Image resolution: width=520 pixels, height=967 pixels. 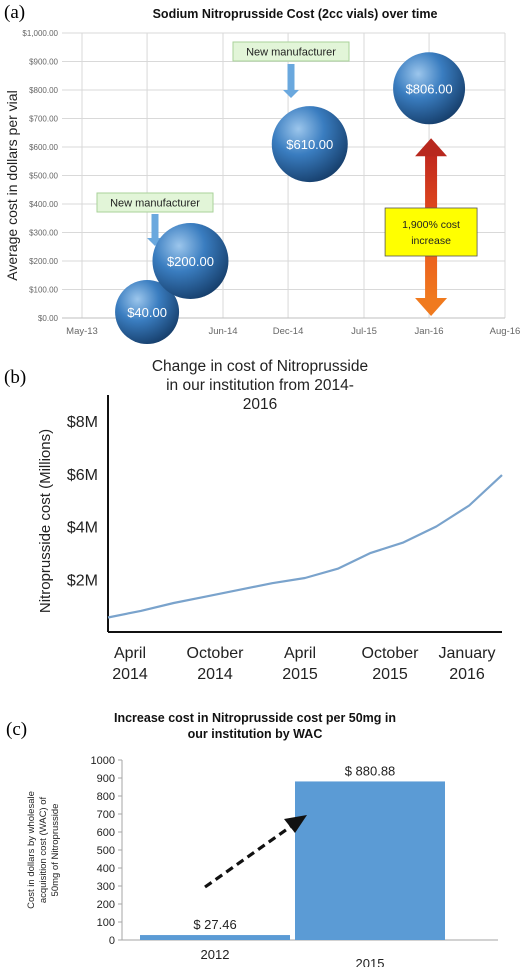 What do you see at coordinates (364, 331) in the screenshot?
I see `x-tick-label: Jul-15` at bounding box center [364, 331].